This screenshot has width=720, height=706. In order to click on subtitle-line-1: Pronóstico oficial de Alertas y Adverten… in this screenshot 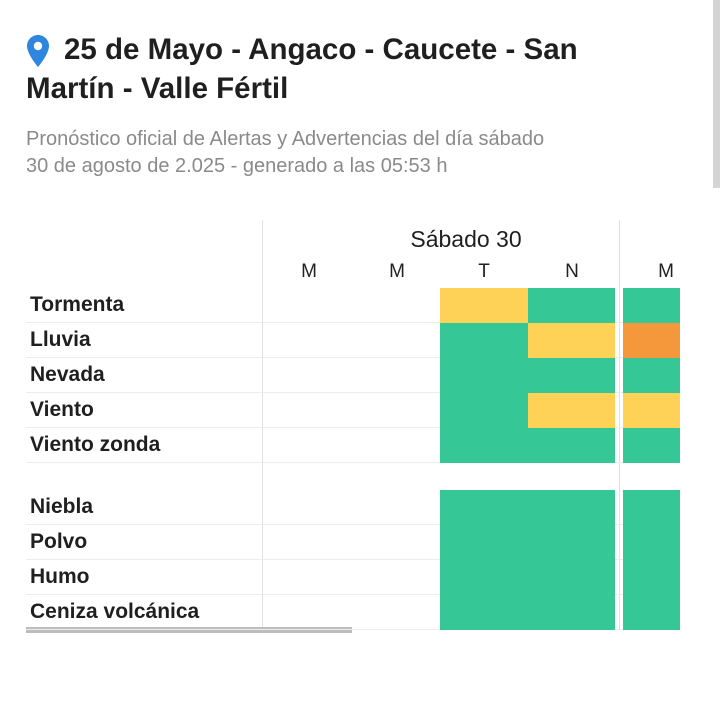, I will do `click(285, 139)`.